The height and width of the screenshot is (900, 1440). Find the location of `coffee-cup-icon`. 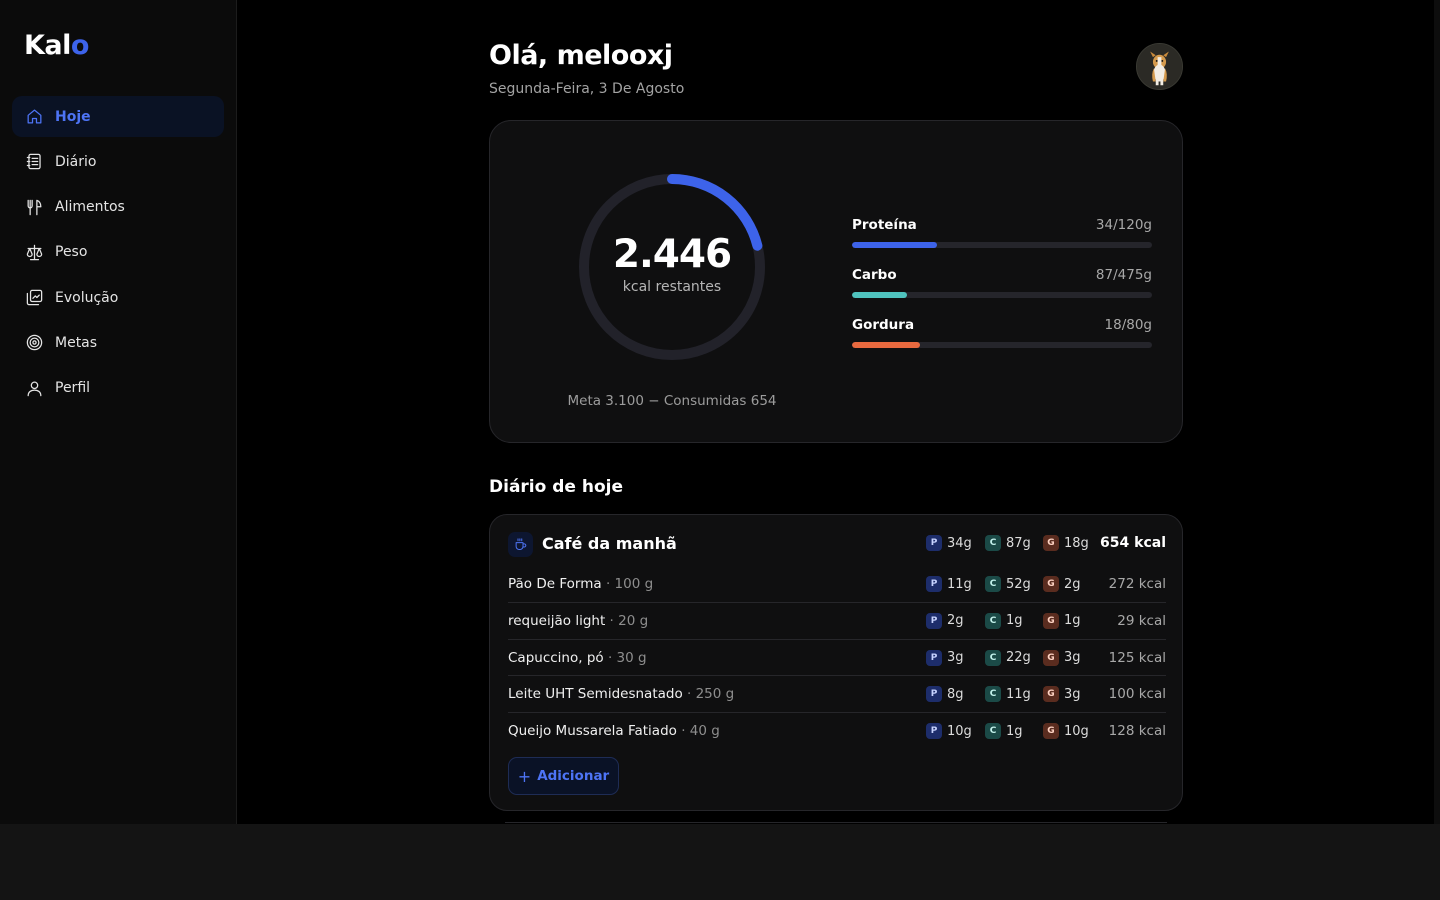

coffee-cup-icon is located at coordinates (520, 544).